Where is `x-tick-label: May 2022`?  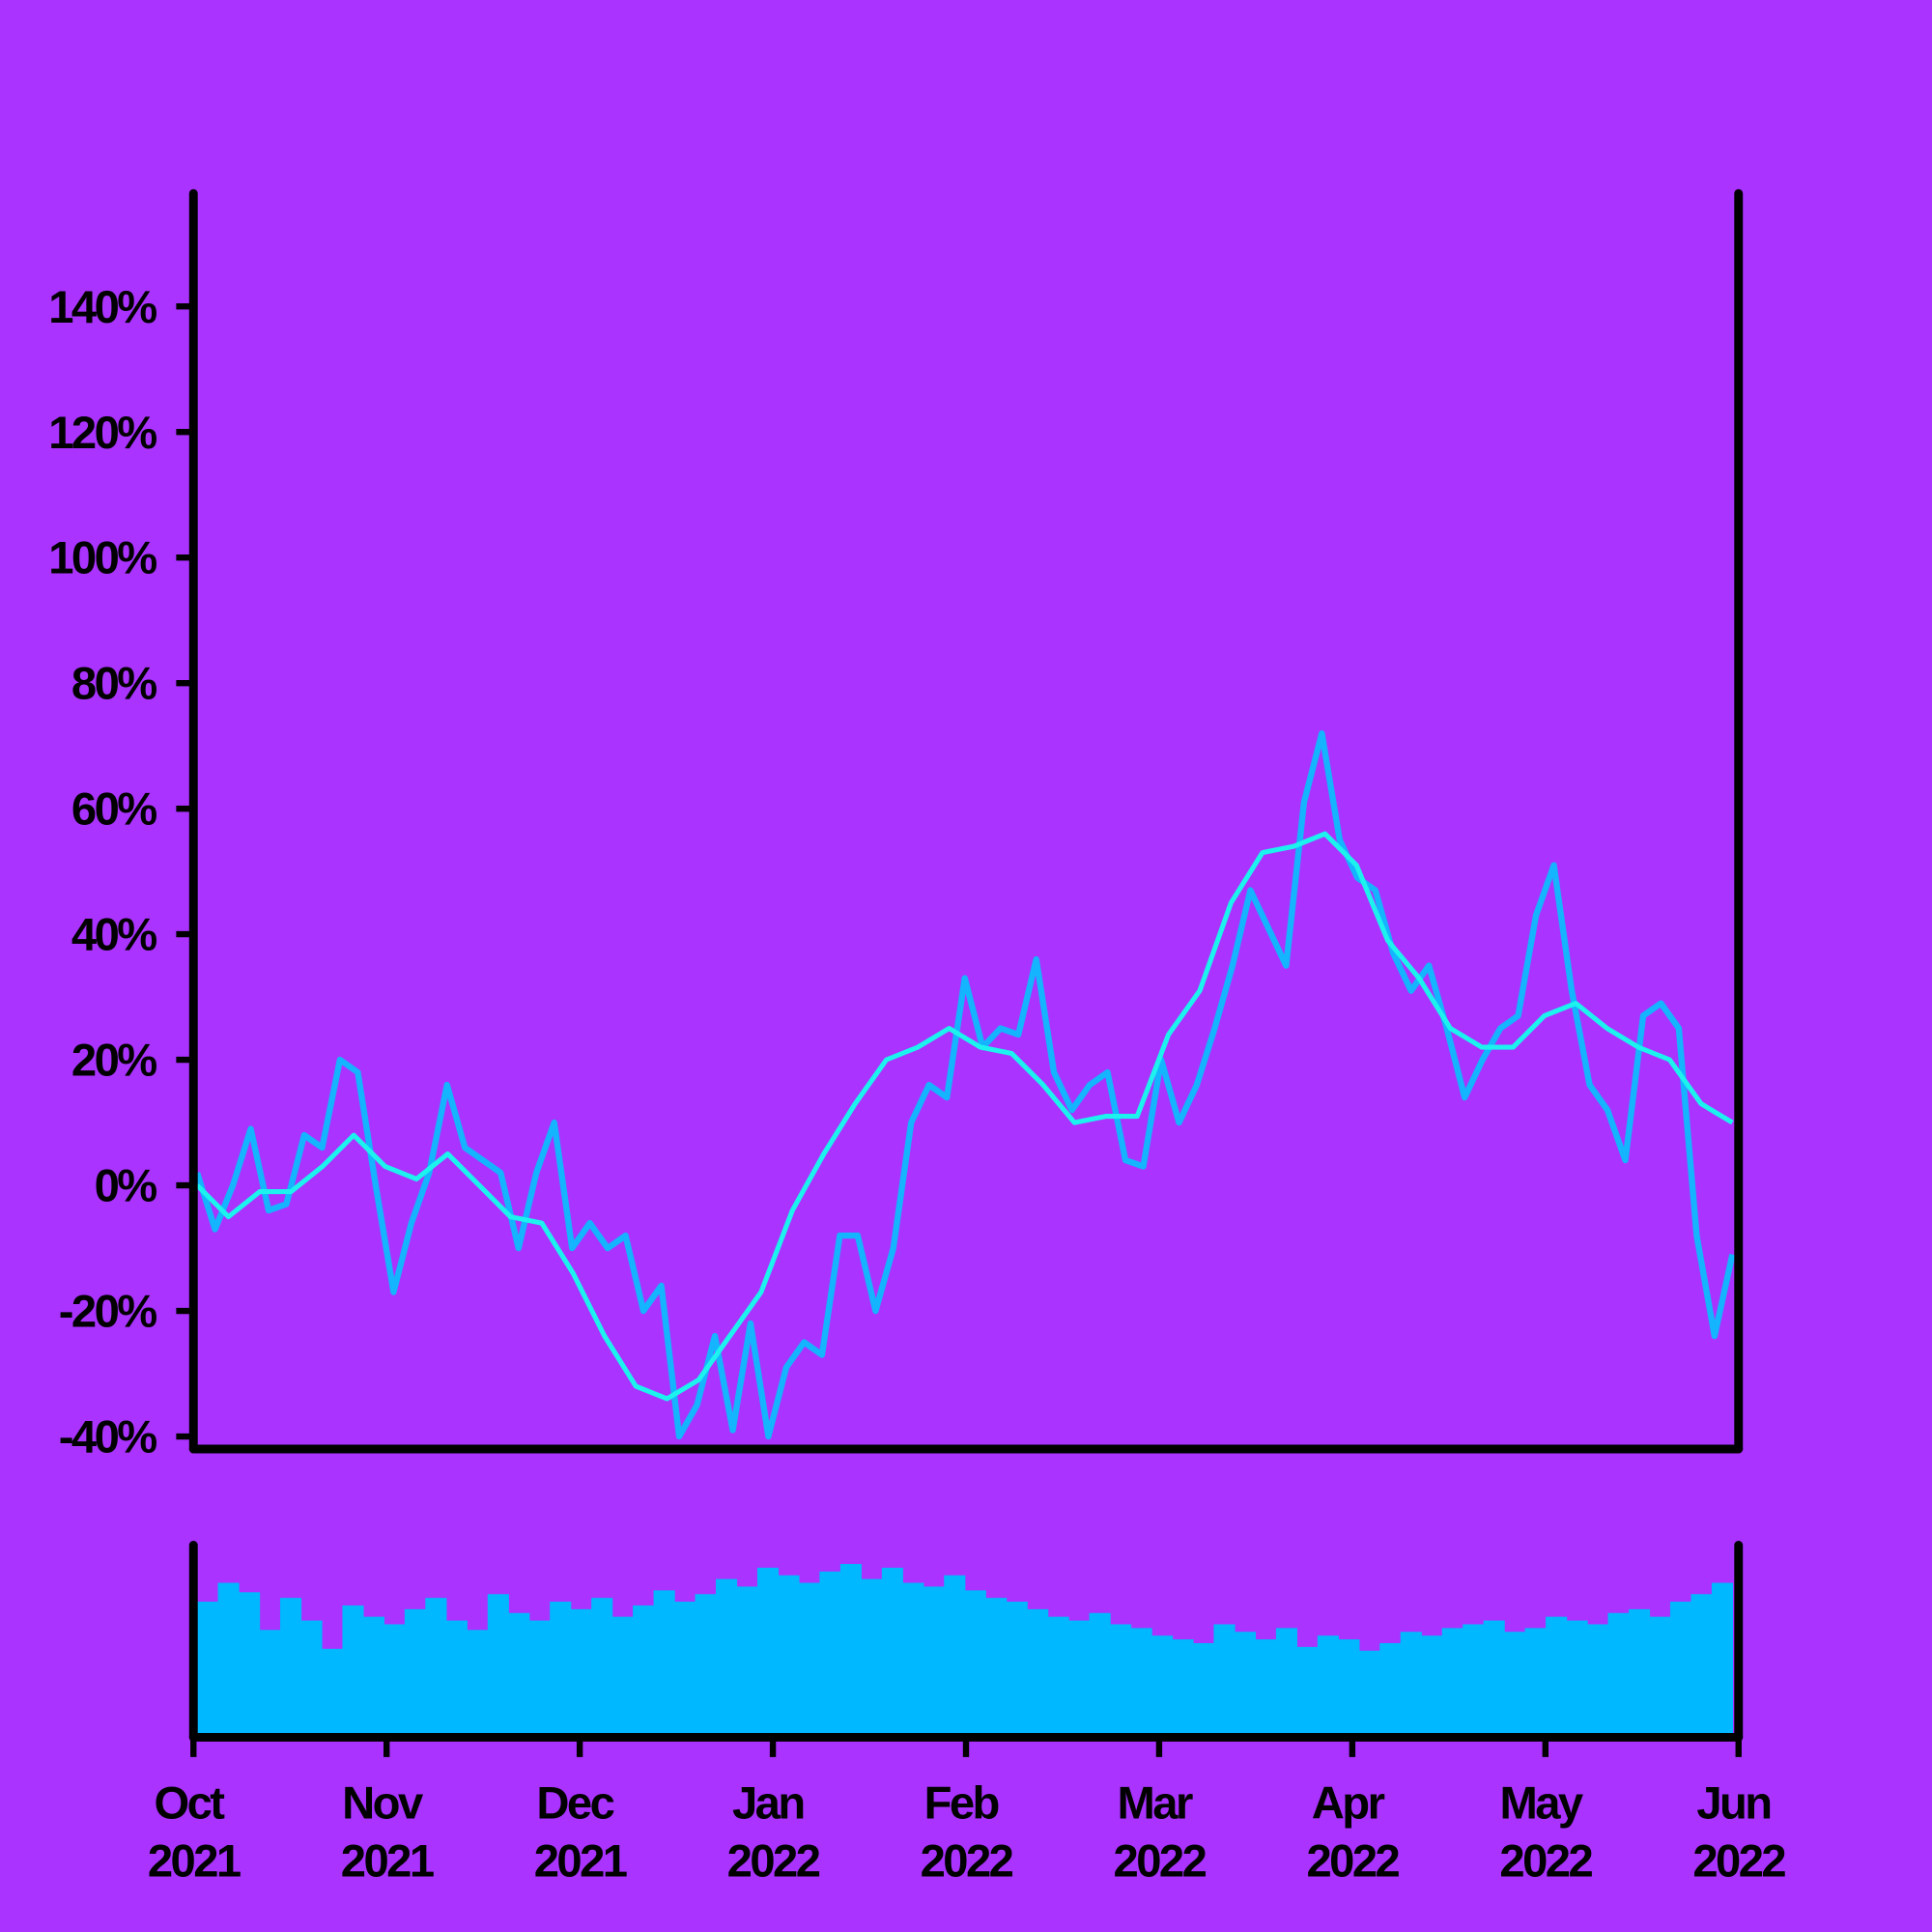
x-tick-label: May 2022 is located at coordinates (1545, 1833).